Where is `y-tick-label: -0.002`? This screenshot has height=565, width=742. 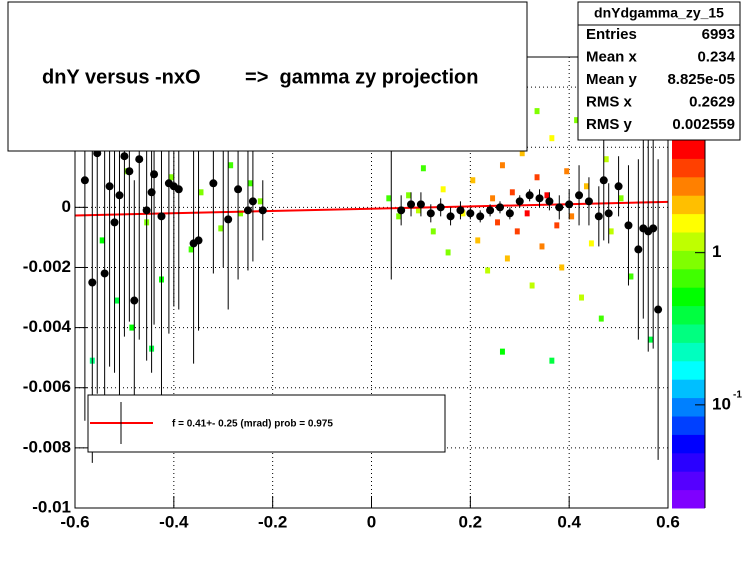
y-tick-label: -0.002 is located at coordinates (47, 266).